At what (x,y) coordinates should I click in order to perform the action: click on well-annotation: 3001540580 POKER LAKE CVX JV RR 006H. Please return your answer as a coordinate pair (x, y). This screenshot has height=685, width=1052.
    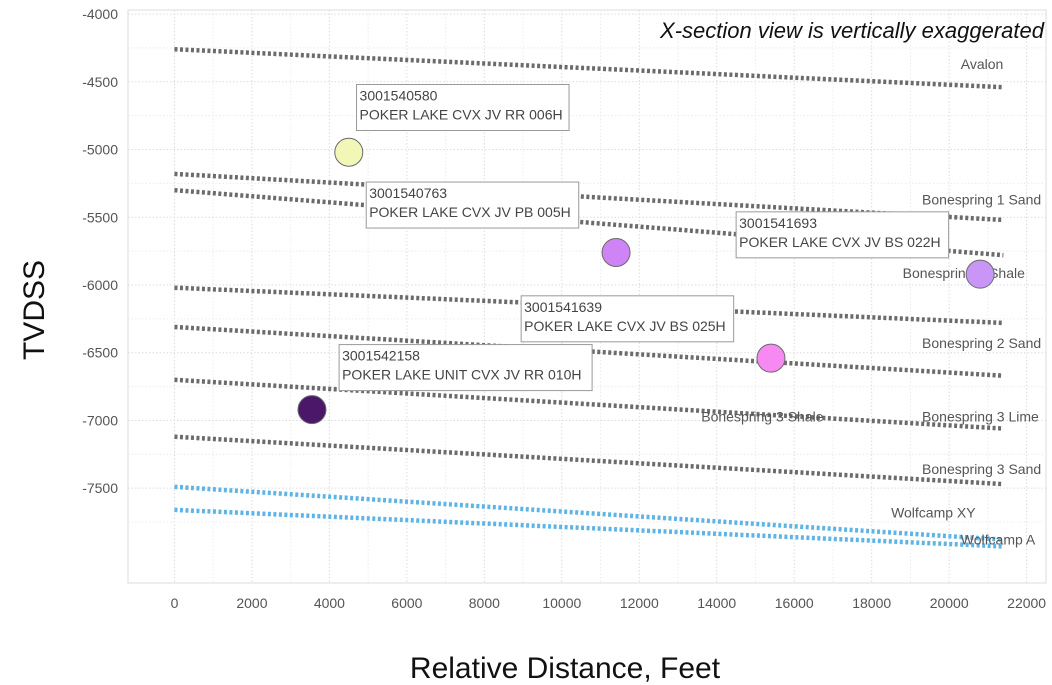
    Looking at the image, I should click on (452, 125).